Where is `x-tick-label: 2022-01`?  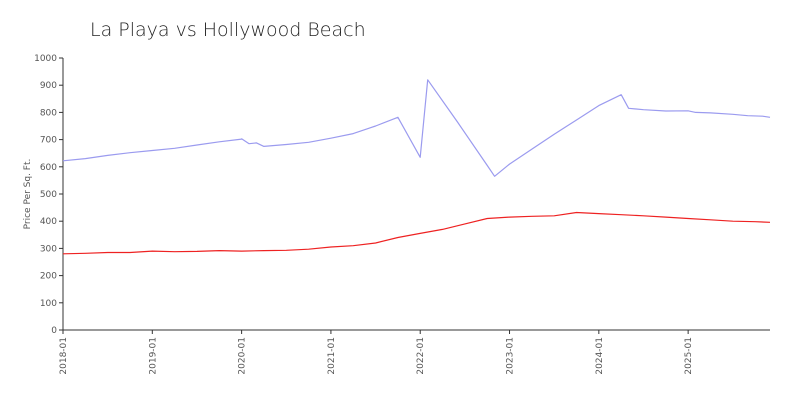
x-tick-label: 2022-01 is located at coordinates (421, 356).